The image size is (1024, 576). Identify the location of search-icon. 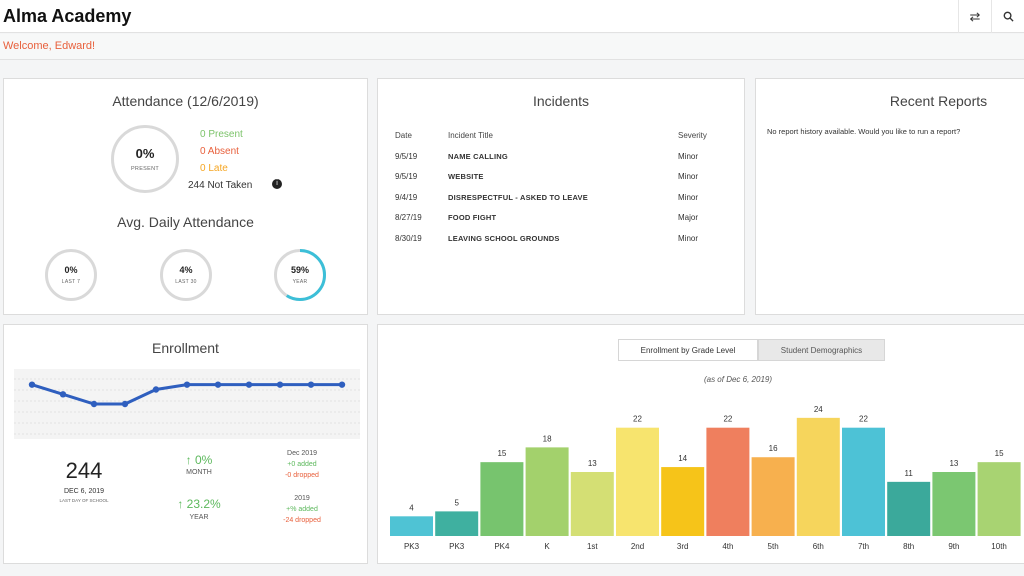
(1007, 16).